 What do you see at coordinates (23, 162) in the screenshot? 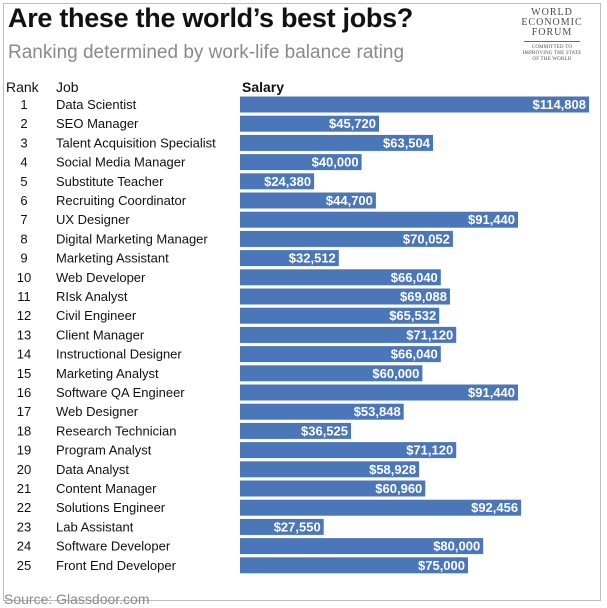
I see `rank-label: 4` at bounding box center [23, 162].